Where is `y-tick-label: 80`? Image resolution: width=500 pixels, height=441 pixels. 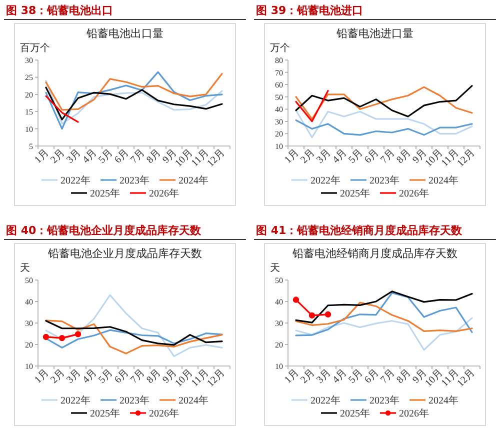 y-tick-label: 80 is located at coordinates (279, 60).